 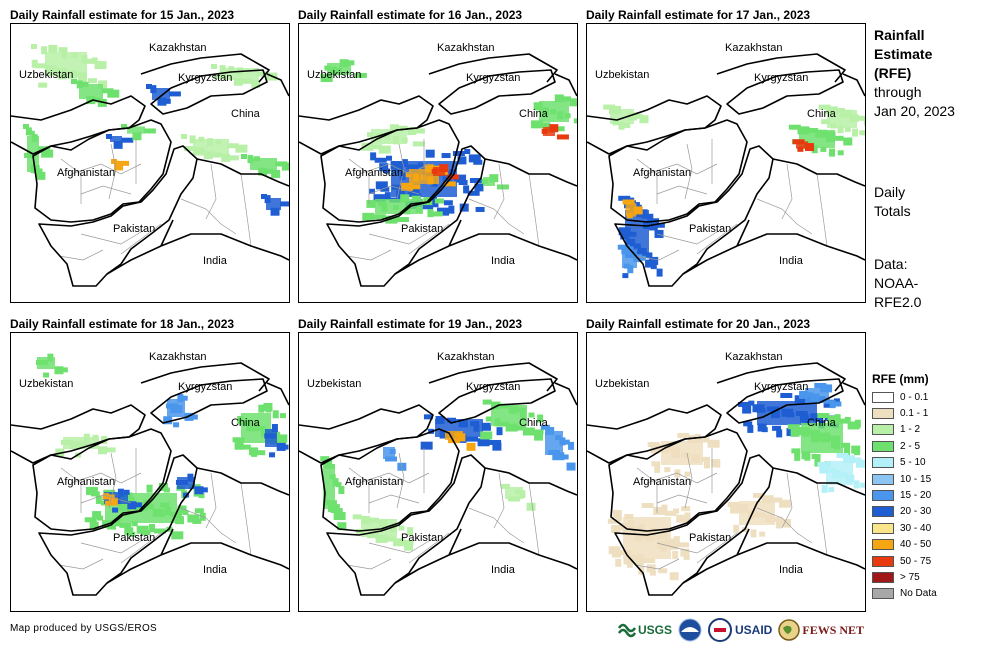 I want to click on legend-item: 10 - 15, so click(x=927, y=479).